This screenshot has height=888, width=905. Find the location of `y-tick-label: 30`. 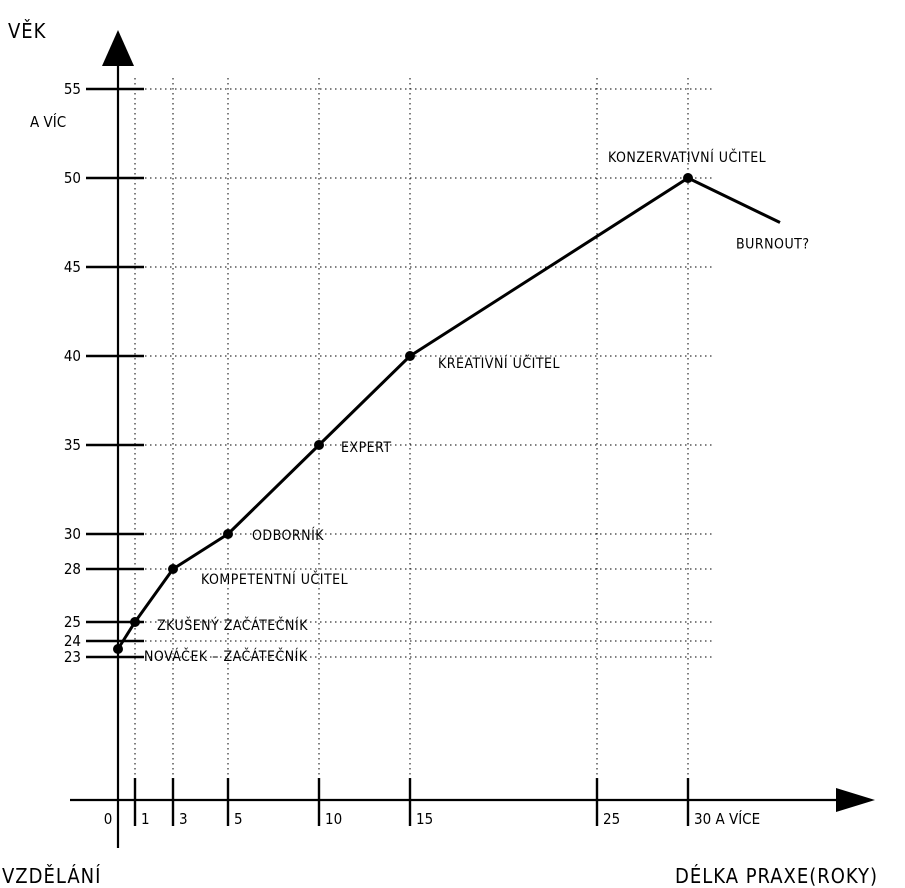

y-tick-label: 30 is located at coordinates (72, 534).